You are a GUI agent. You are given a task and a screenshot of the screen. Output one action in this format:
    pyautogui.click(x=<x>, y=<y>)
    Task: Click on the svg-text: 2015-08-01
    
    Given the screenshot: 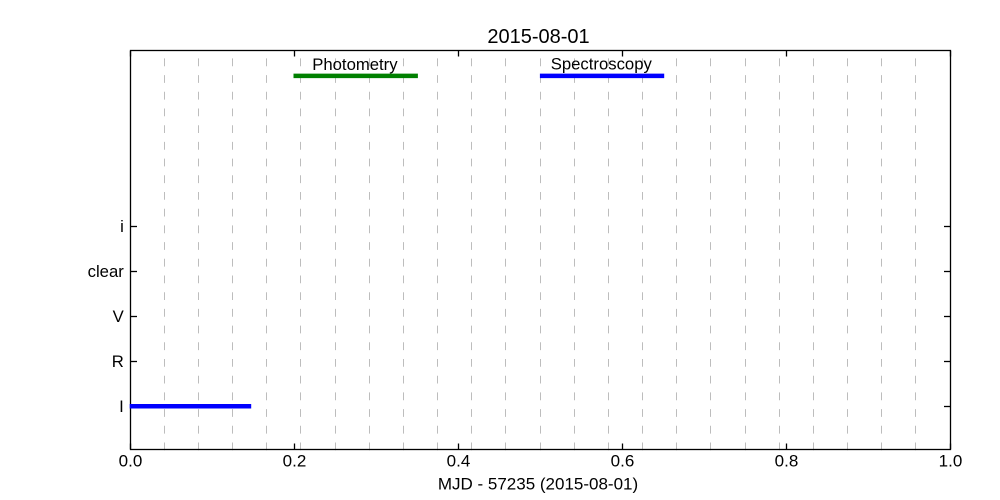 What is the action you would take?
    pyautogui.click(x=538, y=37)
    